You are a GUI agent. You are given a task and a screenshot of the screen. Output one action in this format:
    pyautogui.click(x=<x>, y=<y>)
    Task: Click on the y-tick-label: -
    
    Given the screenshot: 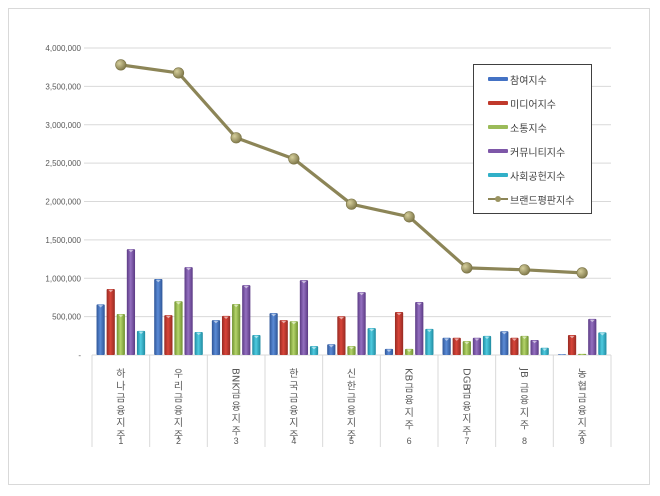 What is the action you would take?
    pyautogui.click(x=79, y=355)
    